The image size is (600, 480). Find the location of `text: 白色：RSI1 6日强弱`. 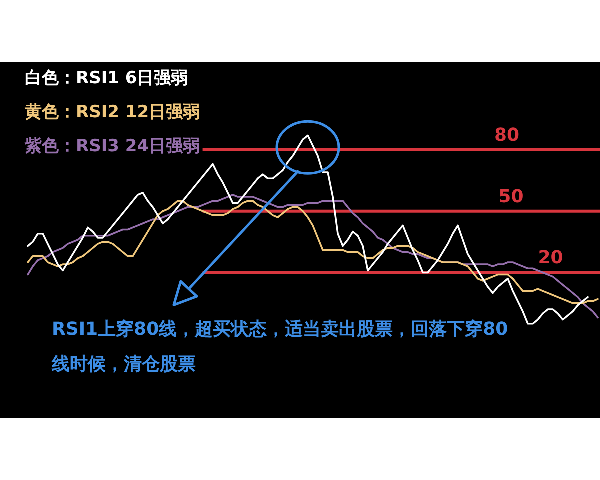

text: 白色：RSI1 6日强弱 is located at coordinates (106, 78).